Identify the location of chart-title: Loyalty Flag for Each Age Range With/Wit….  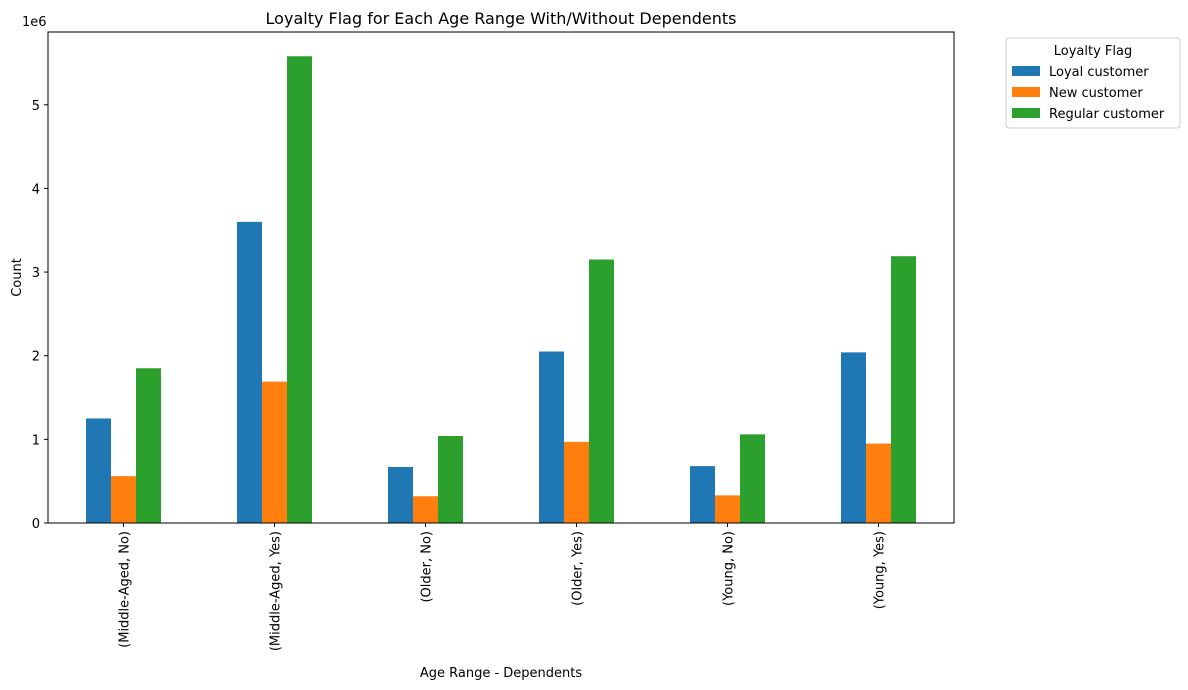
(501, 18).